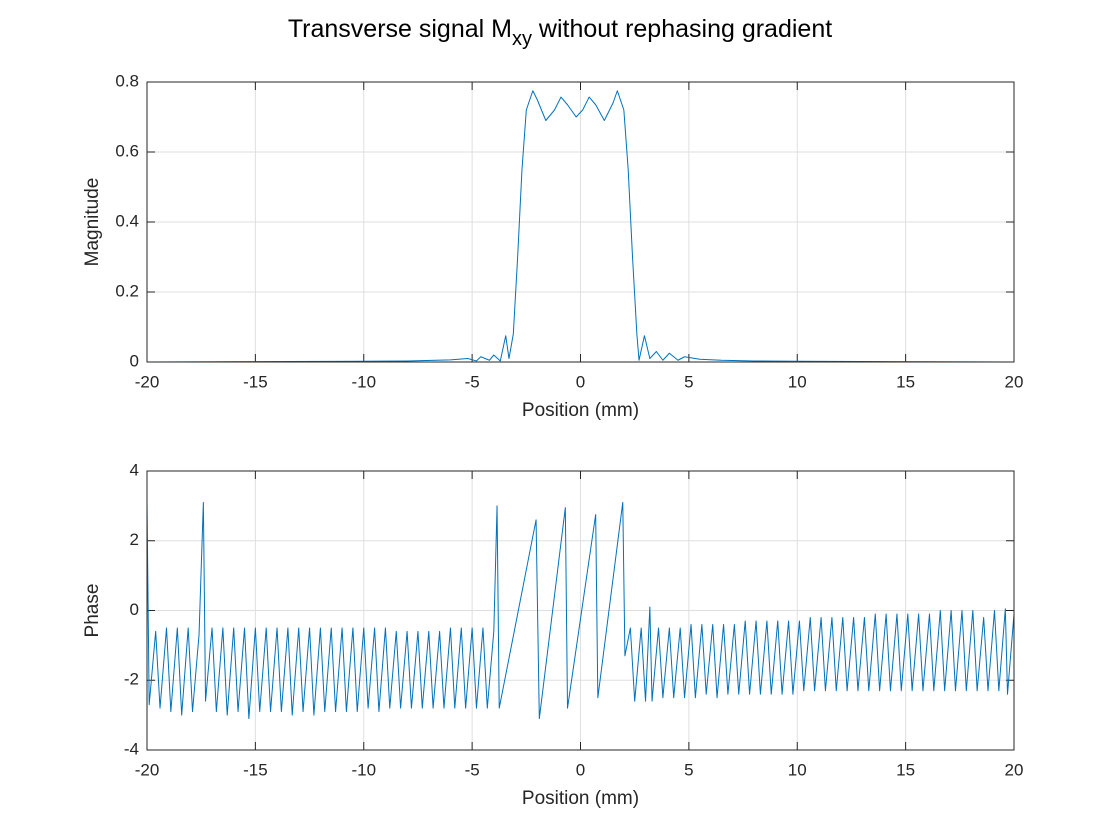 Image resolution: width=1120 pixels, height=840 pixels. Describe the element at coordinates (522, 39) in the screenshot. I see `title-subscript: xy` at that location.